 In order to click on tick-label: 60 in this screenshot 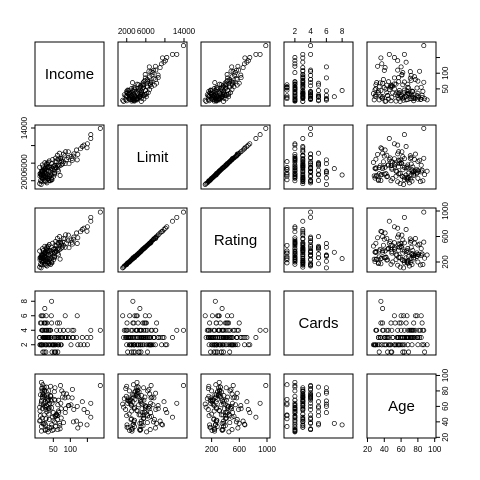, I will do `click(401, 449)`.